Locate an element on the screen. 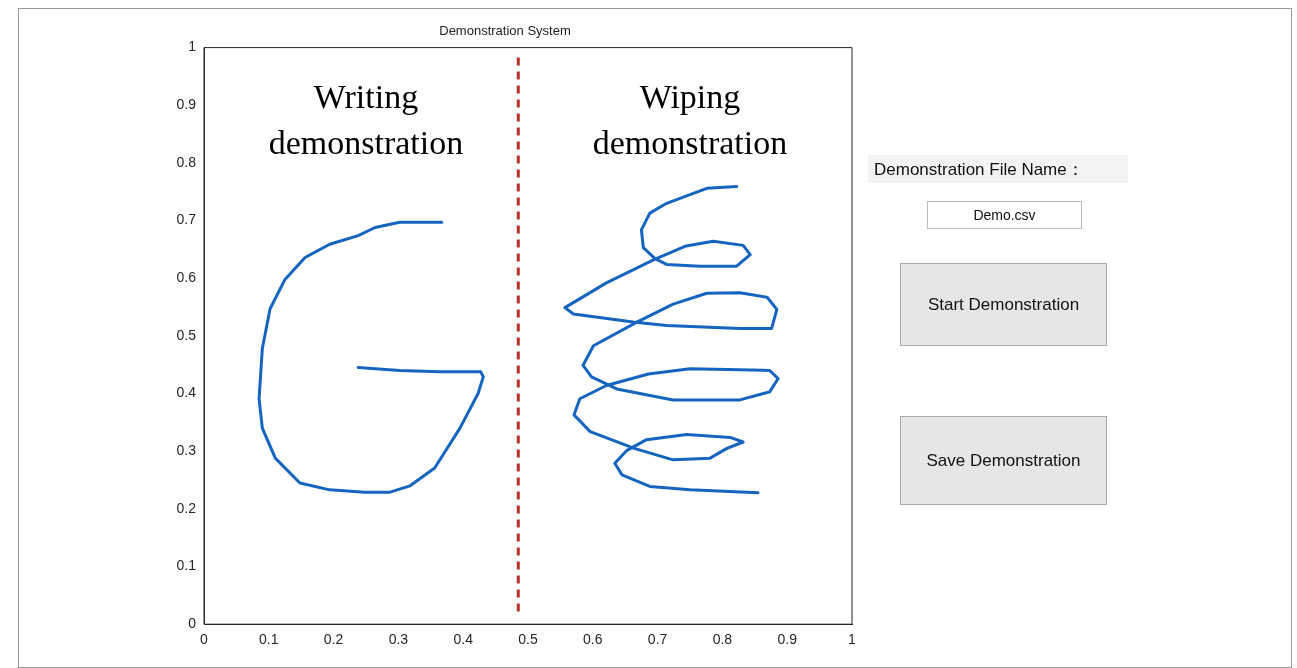 Image resolution: width=1297 pixels, height=668 pixels. x-tick-label: 0.4 is located at coordinates (463, 639).